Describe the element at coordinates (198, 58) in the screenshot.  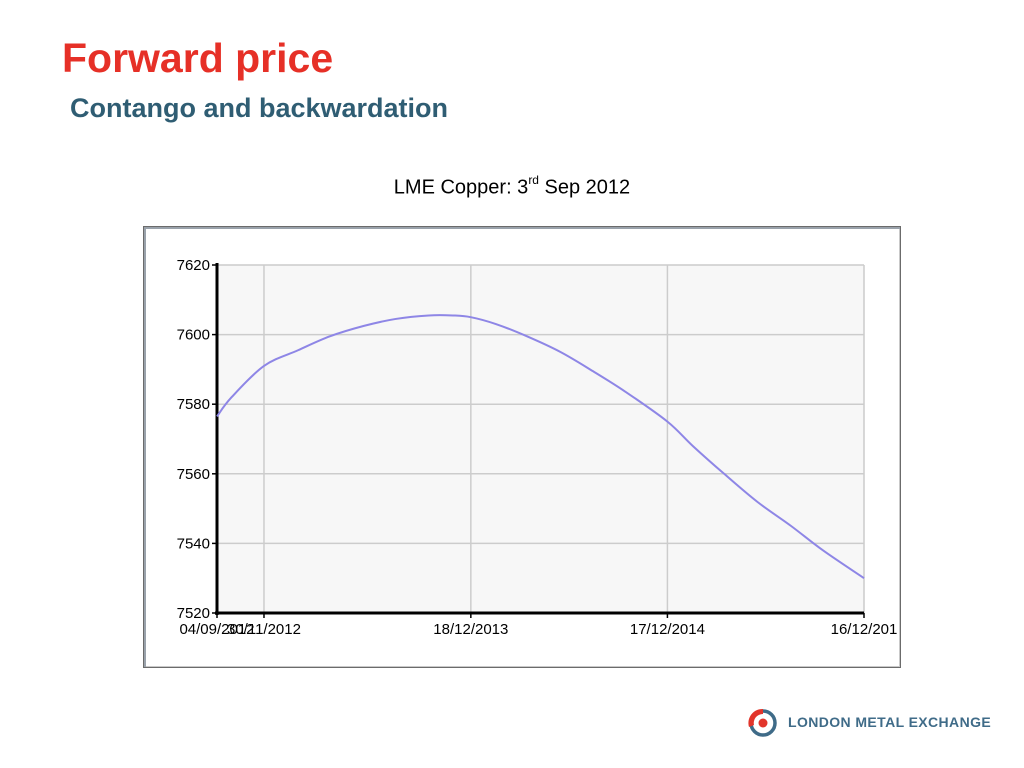
I see `slide-title: Forward price` at that location.